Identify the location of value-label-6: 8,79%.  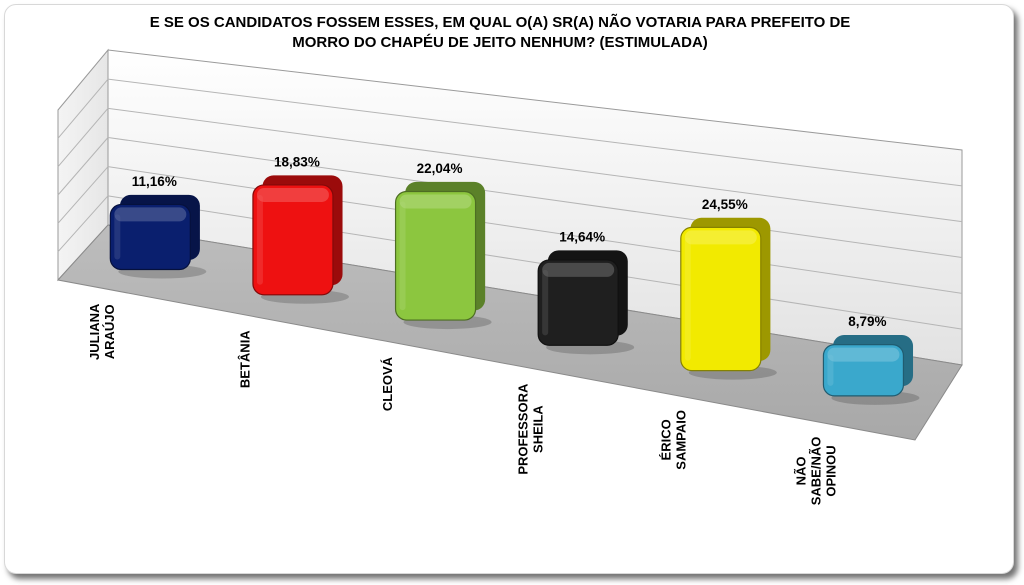
(867, 321).